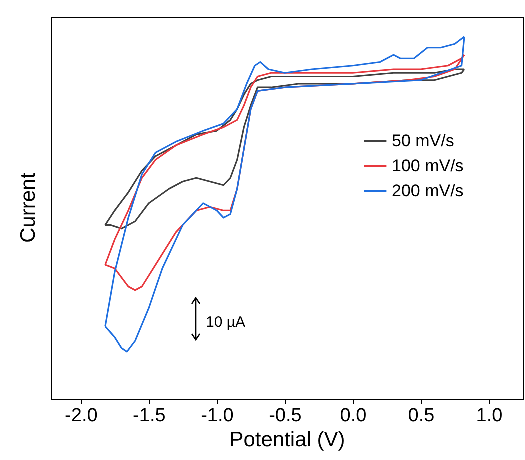  I want to click on x-tick-label: -1.5, so click(149, 416).